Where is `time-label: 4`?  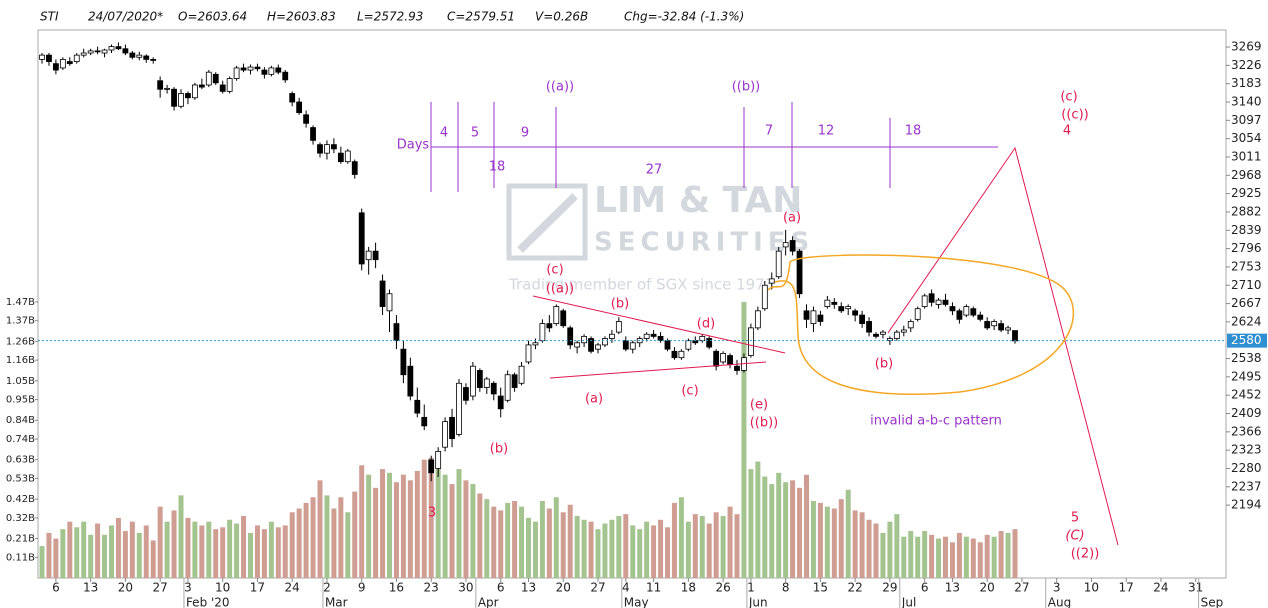
time-label: 4 is located at coordinates (444, 133).